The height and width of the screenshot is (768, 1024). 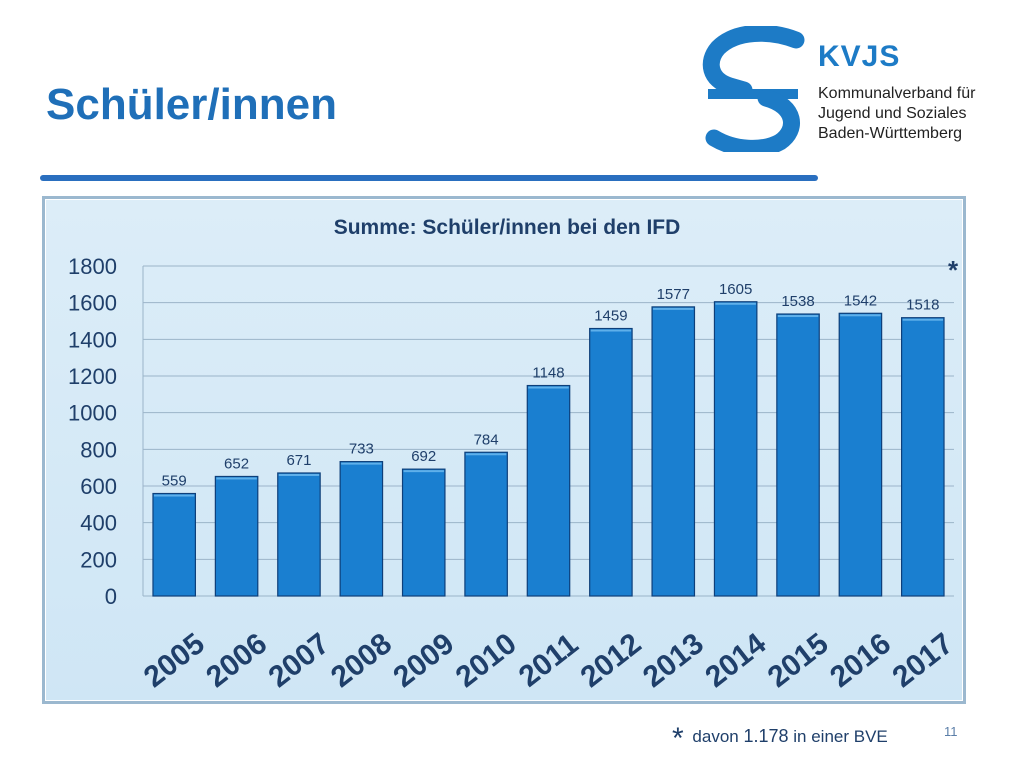 What do you see at coordinates (735, 660) in the screenshot?
I see `x-tick-label: 2014` at bounding box center [735, 660].